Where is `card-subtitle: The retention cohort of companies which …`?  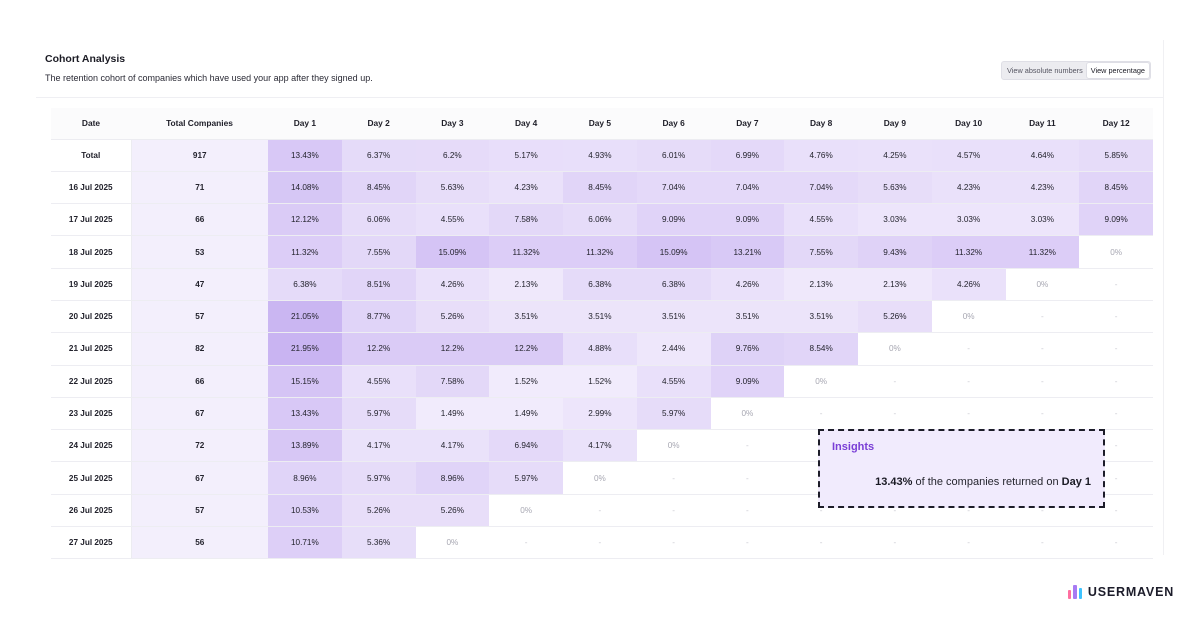
card-subtitle: The retention cohort of companies which … is located at coordinates (209, 78).